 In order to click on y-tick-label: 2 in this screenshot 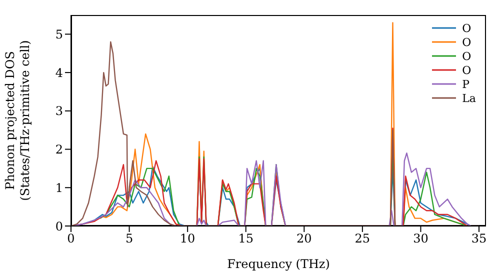, I will do `click(59, 149)`.